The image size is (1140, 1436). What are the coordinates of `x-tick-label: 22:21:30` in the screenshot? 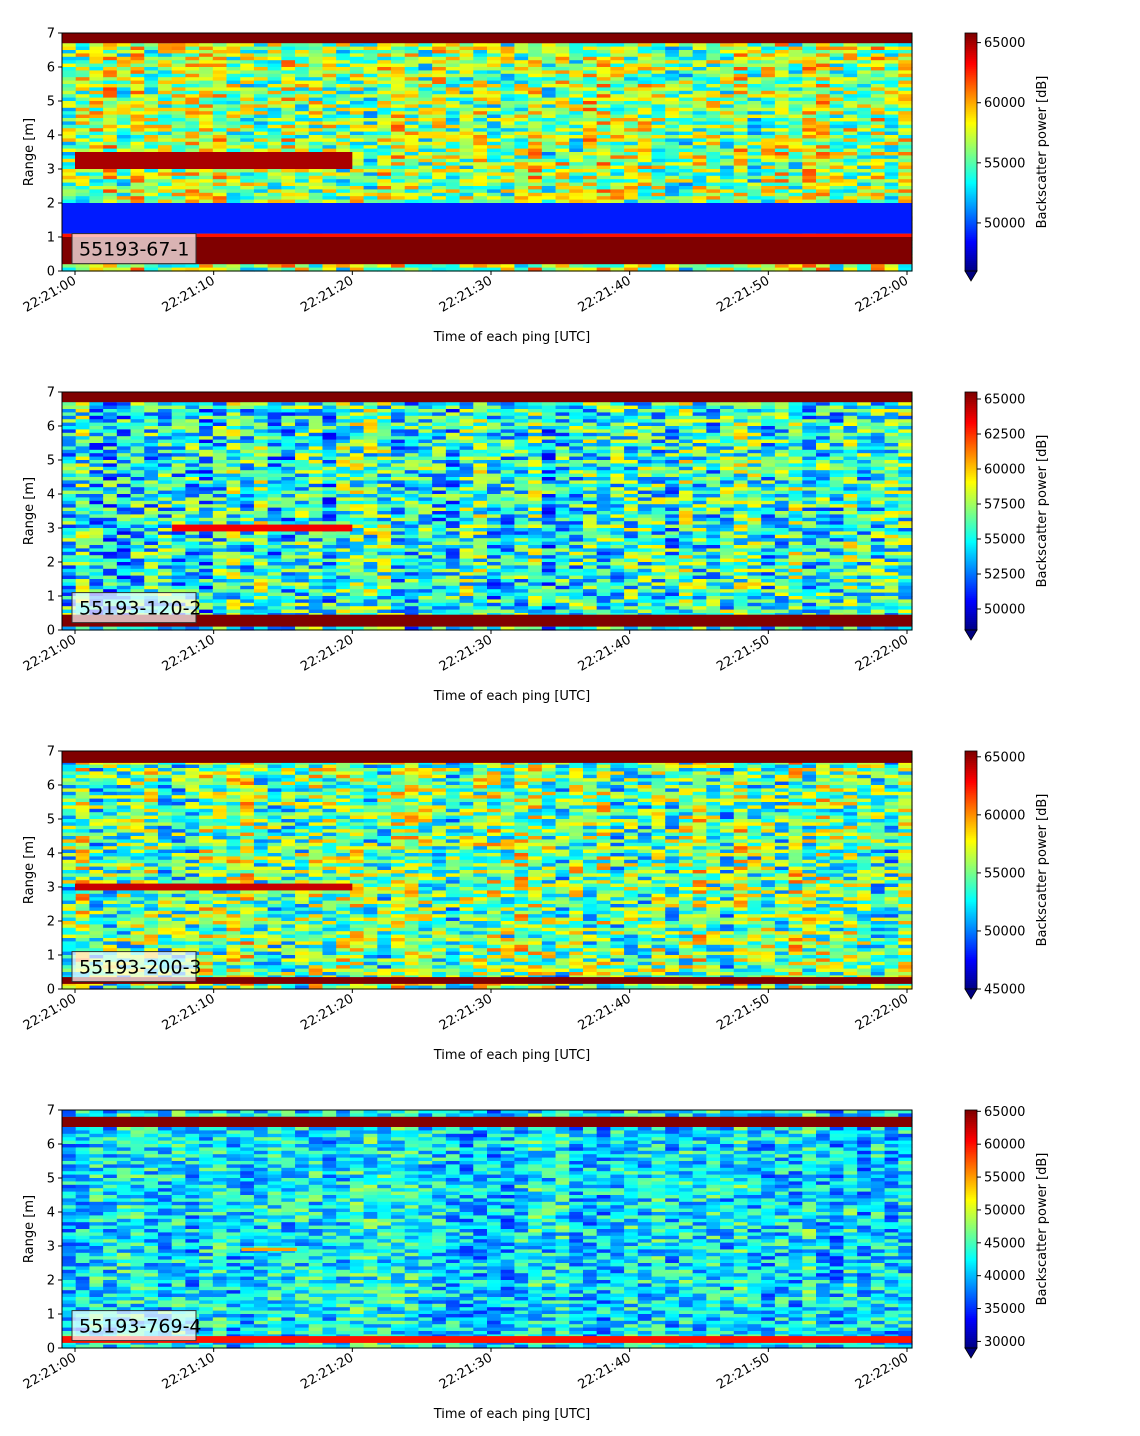 It's located at (466, 294).